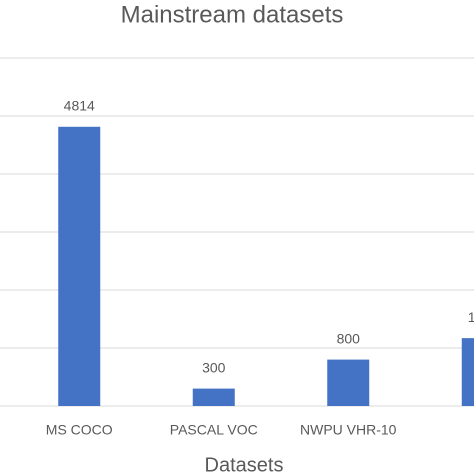  What do you see at coordinates (471, 317) in the screenshot?
I see `data-label: 1170` at bounding box center [471, 317].